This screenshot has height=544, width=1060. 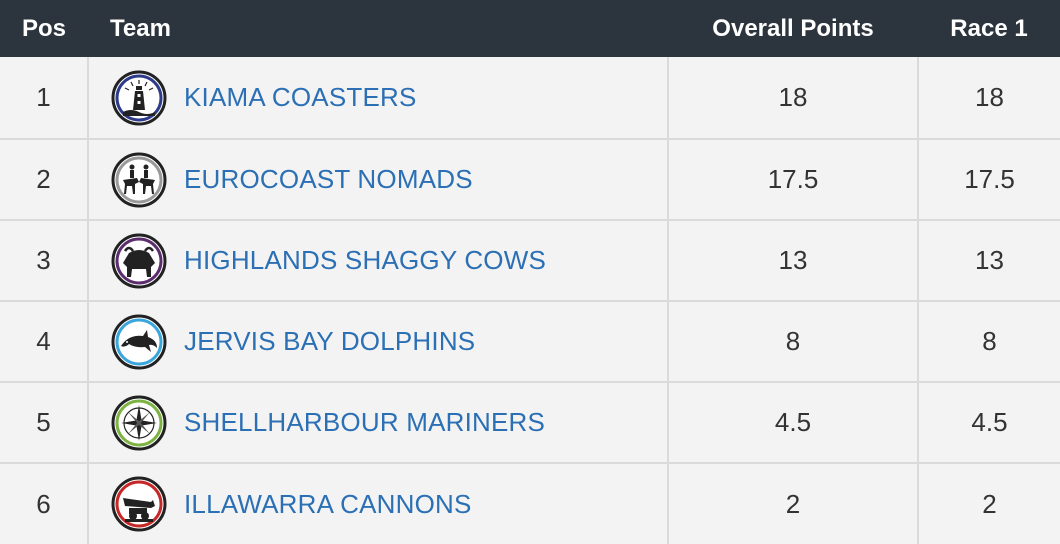 I want to click on team-cell: JERVIS BAY DOLPHINS, so click(x=378, y=342).